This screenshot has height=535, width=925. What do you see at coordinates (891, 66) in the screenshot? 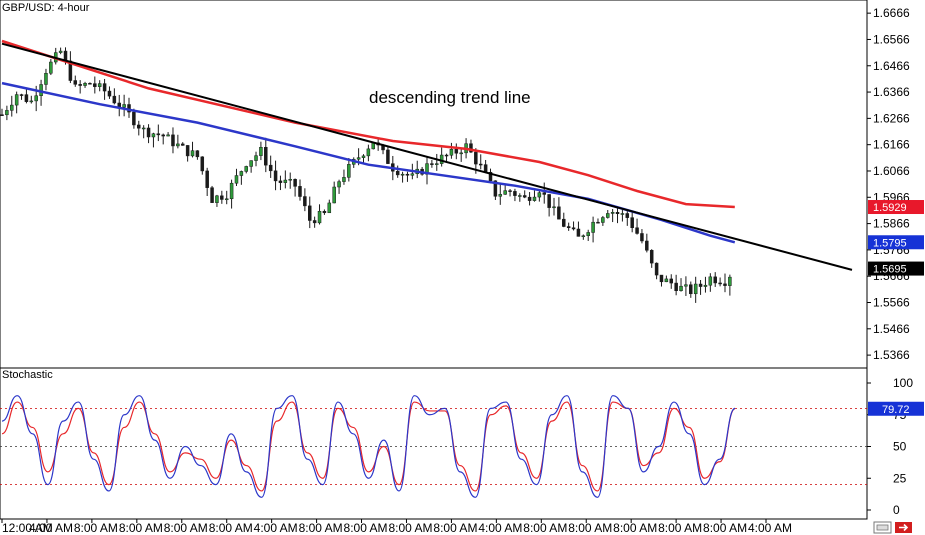
I see `price-tick-label: 1.6466` at bounding box center [891, 66].